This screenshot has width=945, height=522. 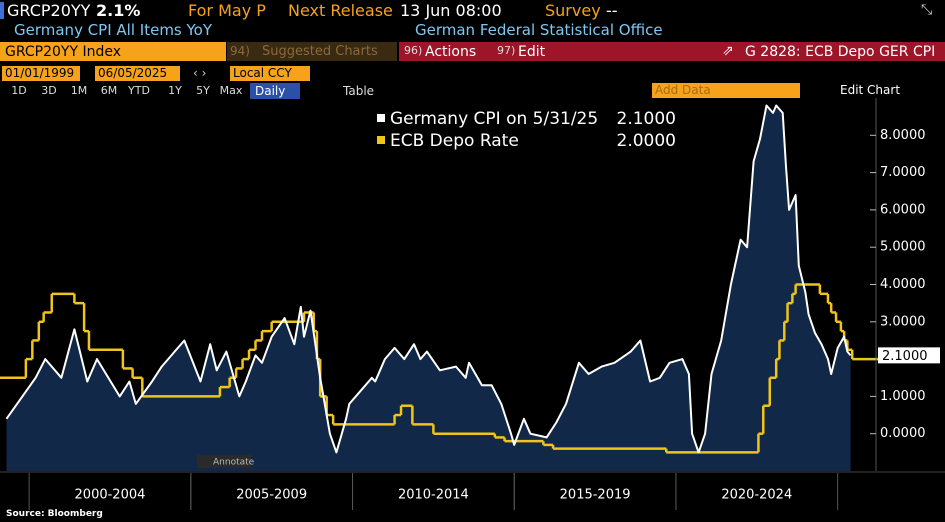 What do you see at coordinates (683, 90) in the screenshot?
I see `add-data: Add Data` at bounding box center [683, 90].